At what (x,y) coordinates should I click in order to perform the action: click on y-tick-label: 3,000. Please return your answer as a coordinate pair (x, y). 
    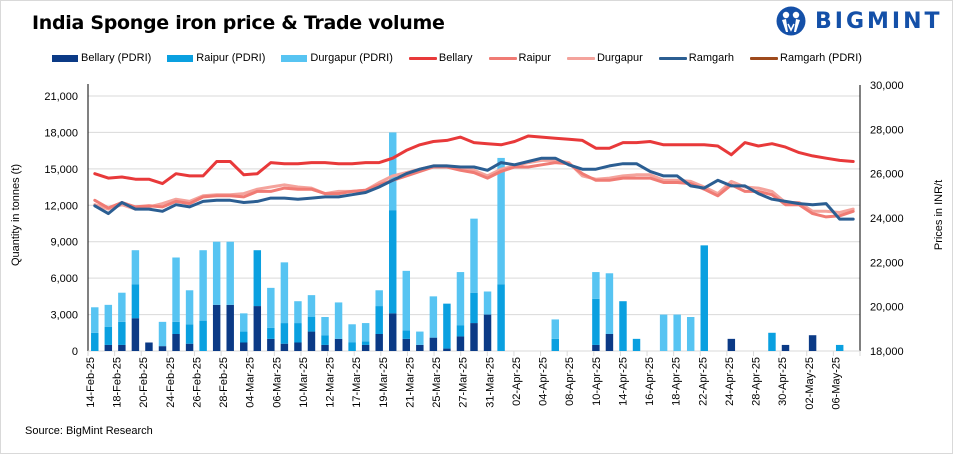
    Looking at the image, I should click on (64, 316).